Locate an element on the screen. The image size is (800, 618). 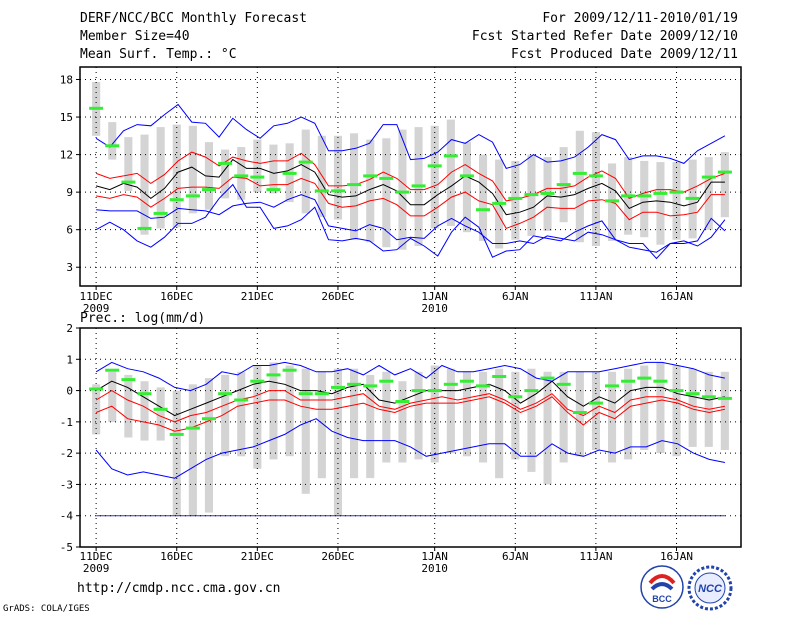
temp-series-max is located at coordinates (410, 221).